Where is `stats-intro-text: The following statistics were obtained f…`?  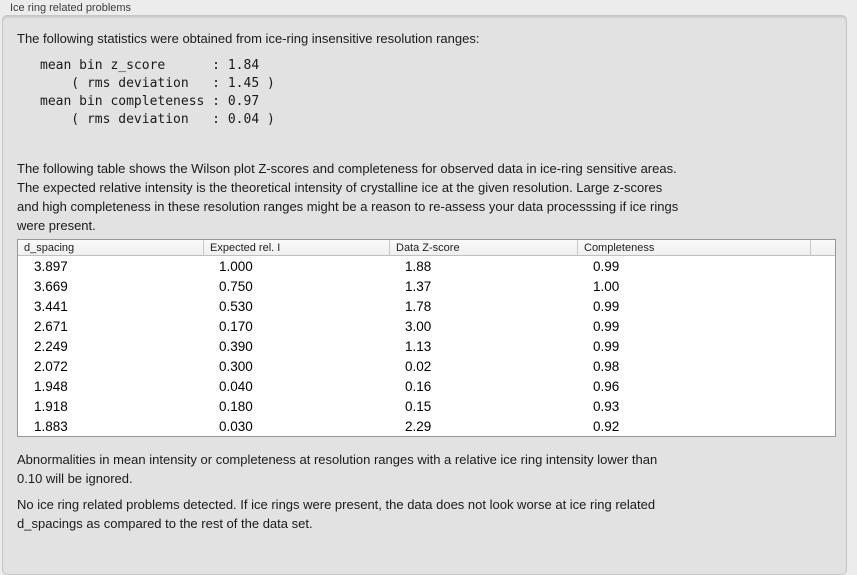 stats-intro-text: The following statistics were obtained f… is located at coordinates (248, 38).